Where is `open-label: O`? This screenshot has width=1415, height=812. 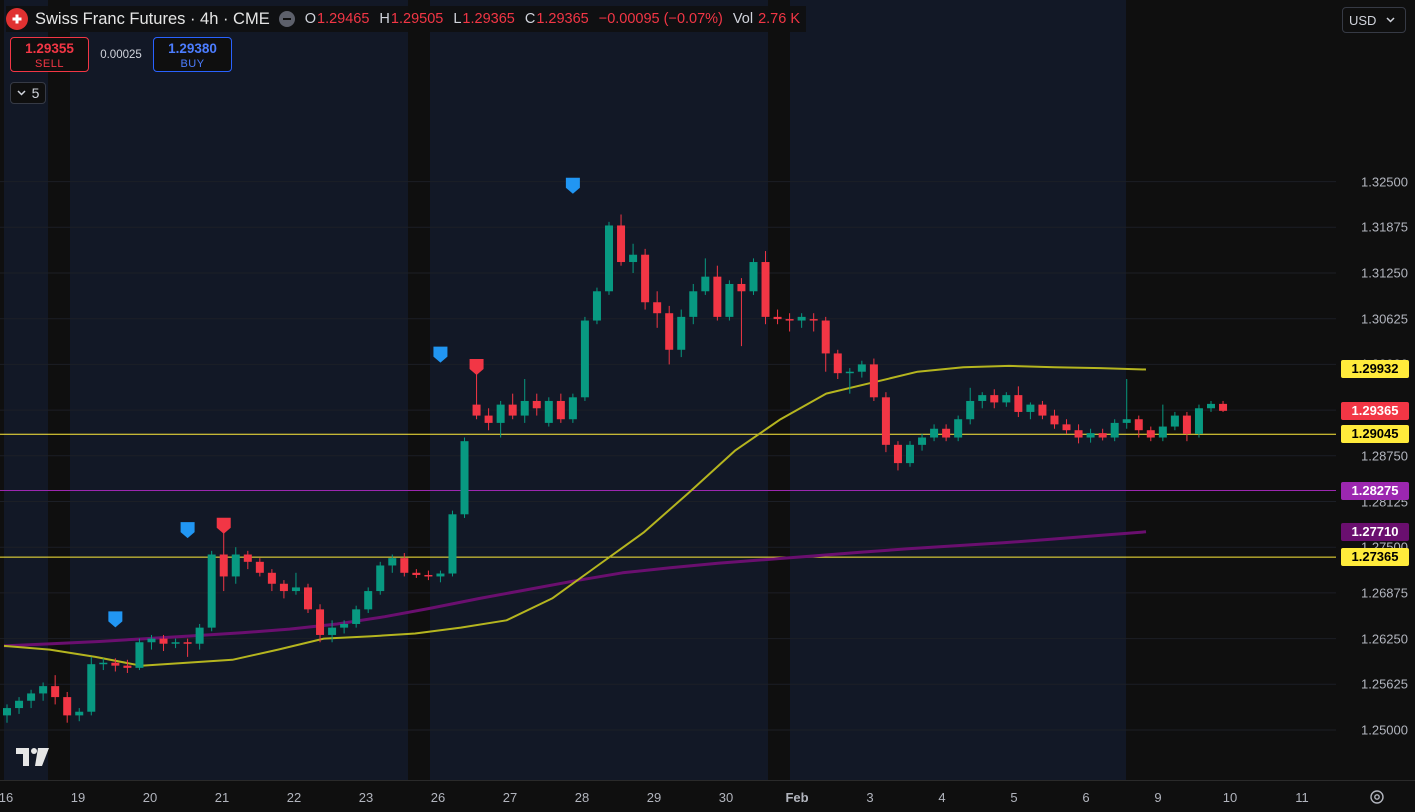
open-label: O is located at coordinates (310, 19).